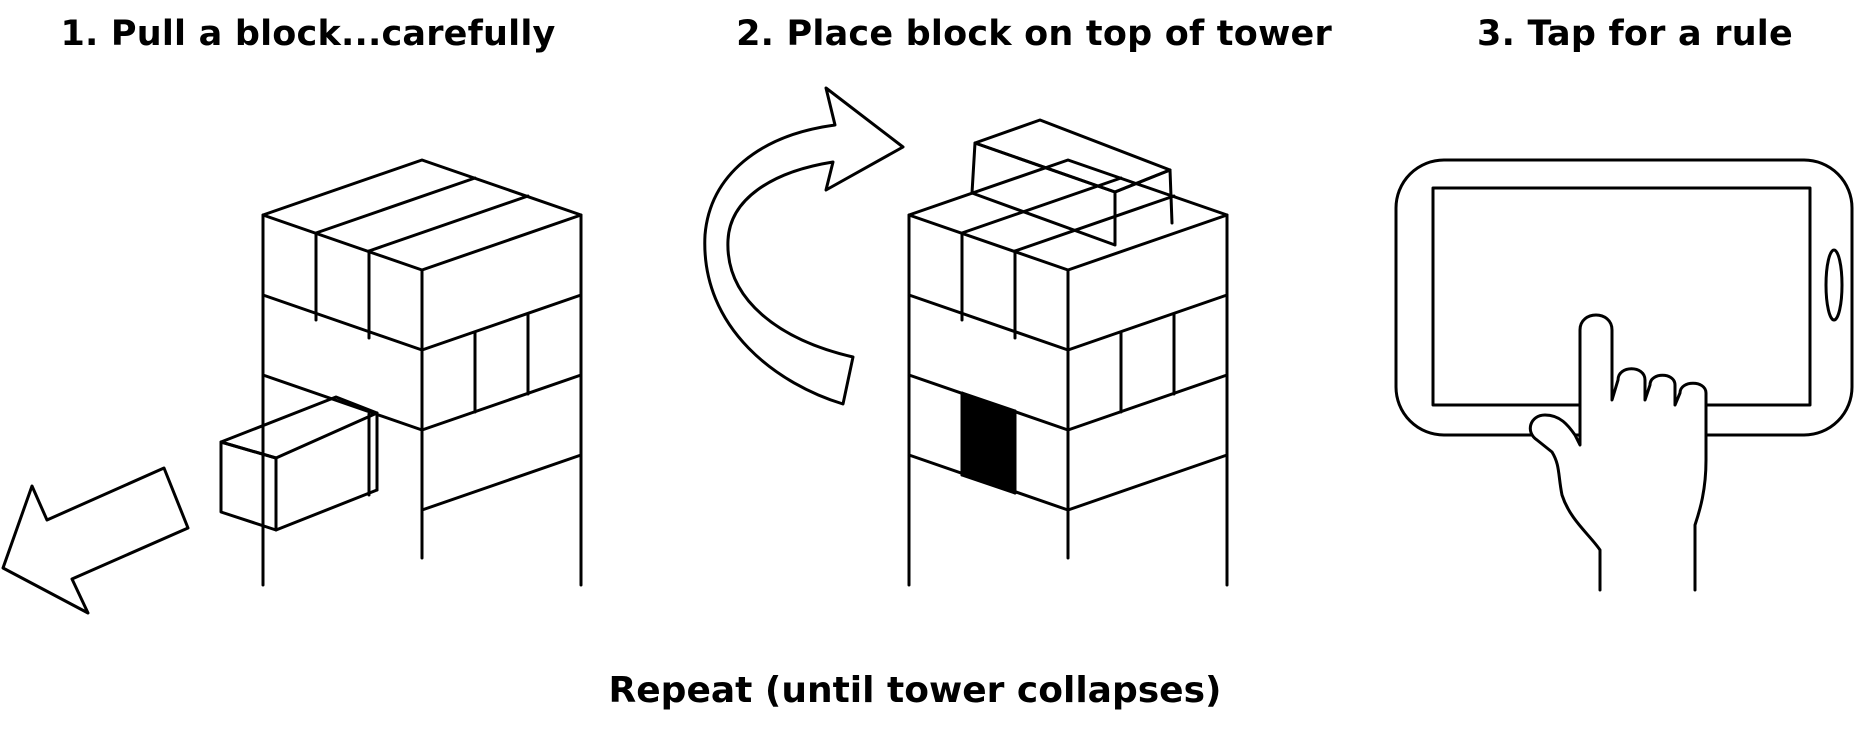 Image resolution: width=1856 pixels, height=744 pixels. Describe the element at coordinates (804, 246) in the screenshot. I see `place-arrow-icon` at that location.